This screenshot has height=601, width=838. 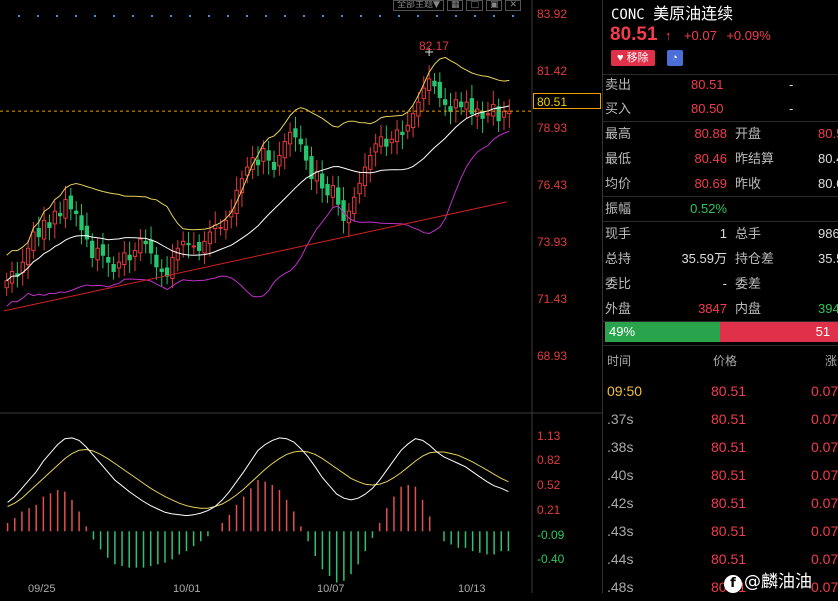 I want to click on chevron-down-icon: ▼, so click(x=436, y=5).